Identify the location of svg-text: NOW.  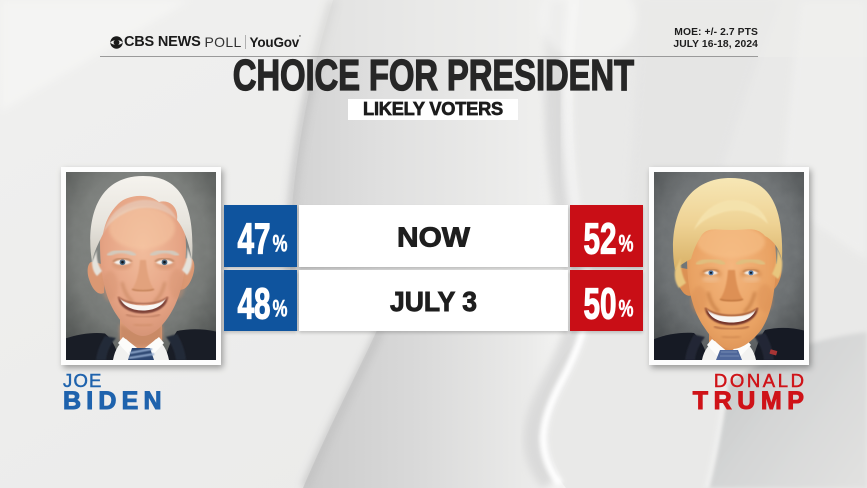
(434, 236).